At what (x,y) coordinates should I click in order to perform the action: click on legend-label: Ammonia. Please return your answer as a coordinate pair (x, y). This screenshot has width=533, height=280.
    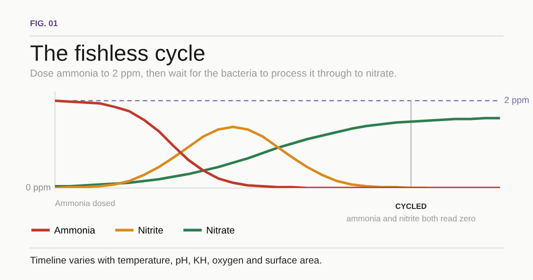
    Looking at the image, I should click on (75, 230).